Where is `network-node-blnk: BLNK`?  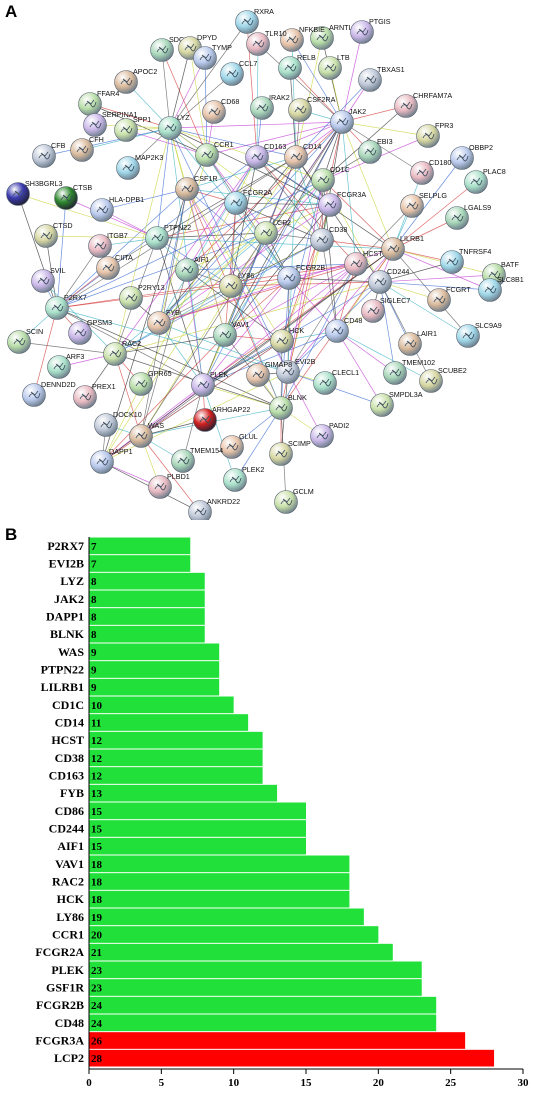
network-node-blnk: BLNK is located at coordinates (288, 406).